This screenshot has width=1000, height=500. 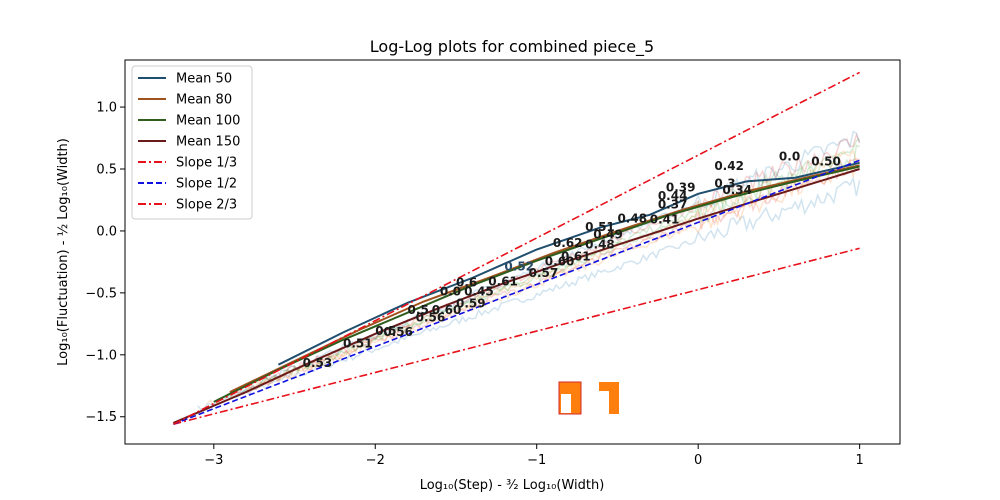 I want to click on y-tick-label: −1.0, so click(x=101, y=355).